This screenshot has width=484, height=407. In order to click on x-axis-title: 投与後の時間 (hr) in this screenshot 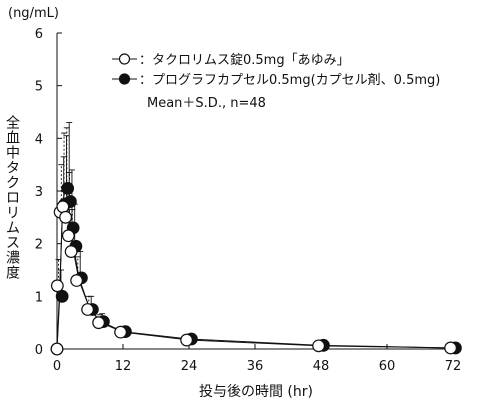, I will do `click(256, 392)`.